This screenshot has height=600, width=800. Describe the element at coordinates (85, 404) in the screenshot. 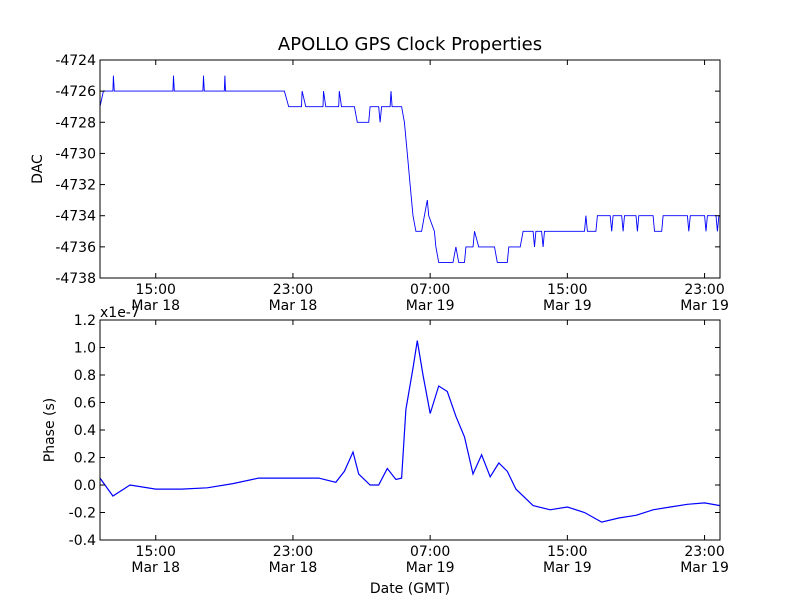

I see `phase-y-tick-label: 0.6` at that location.